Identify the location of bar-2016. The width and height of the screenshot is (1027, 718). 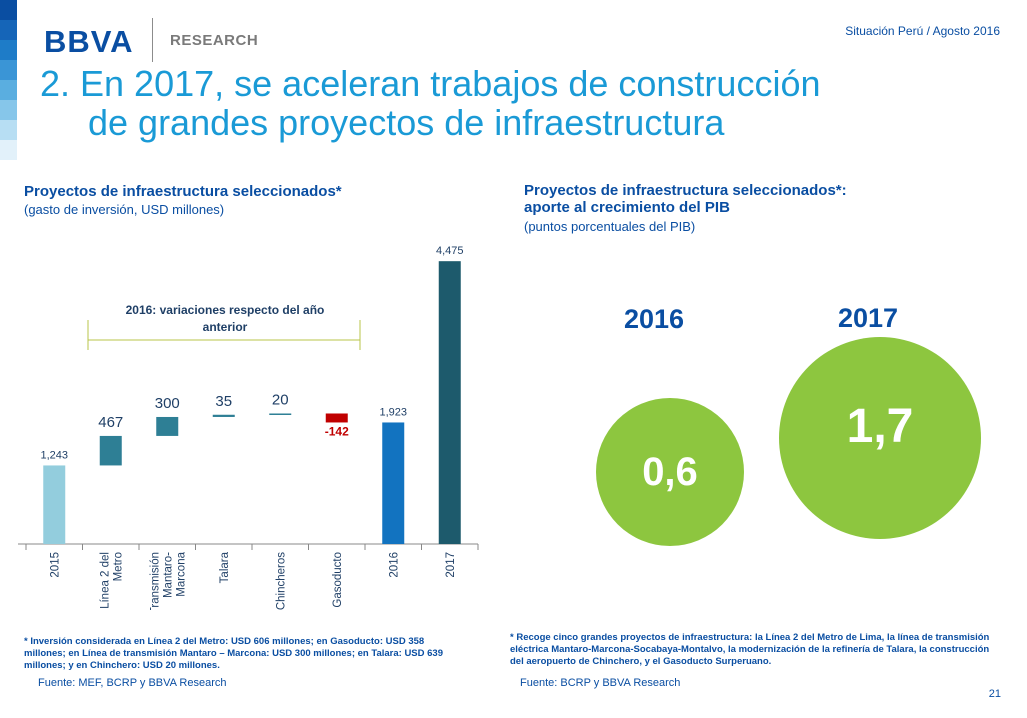
(393, 483).